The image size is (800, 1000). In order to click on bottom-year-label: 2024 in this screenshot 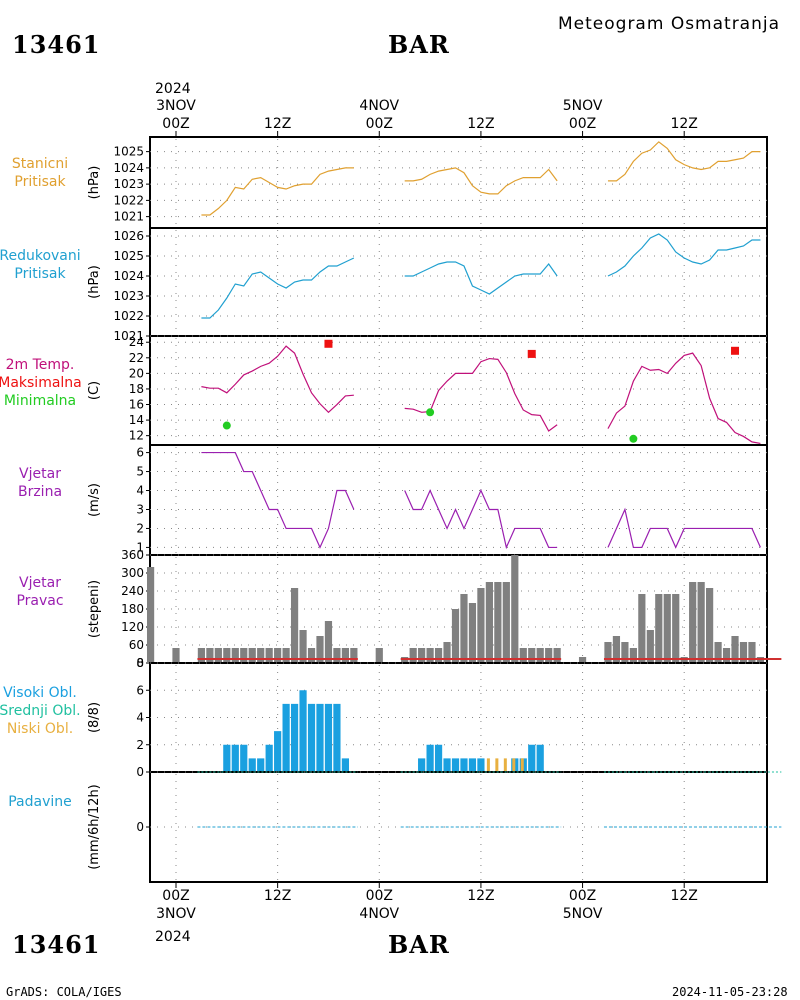, I will do `click(173, 937)`.